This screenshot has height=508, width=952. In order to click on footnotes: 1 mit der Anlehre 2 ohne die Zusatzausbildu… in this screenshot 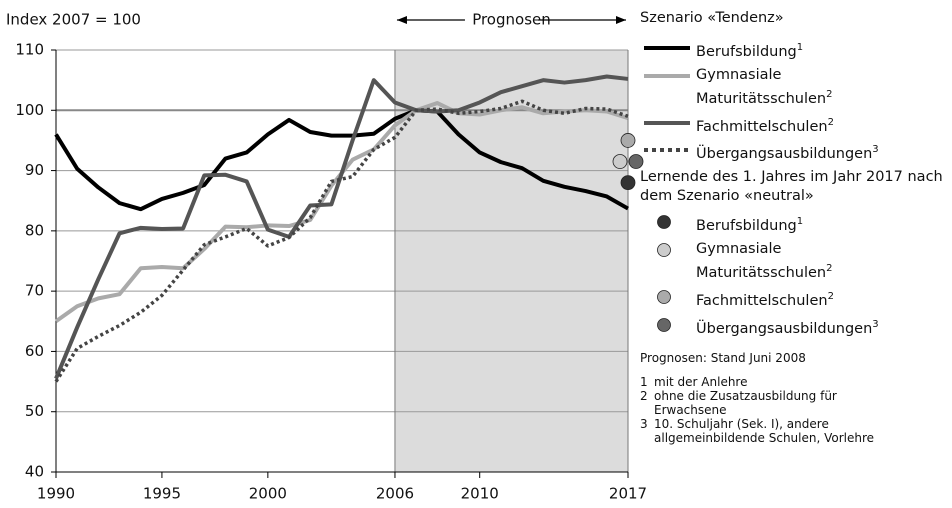, I will do `click(795, 410)`.